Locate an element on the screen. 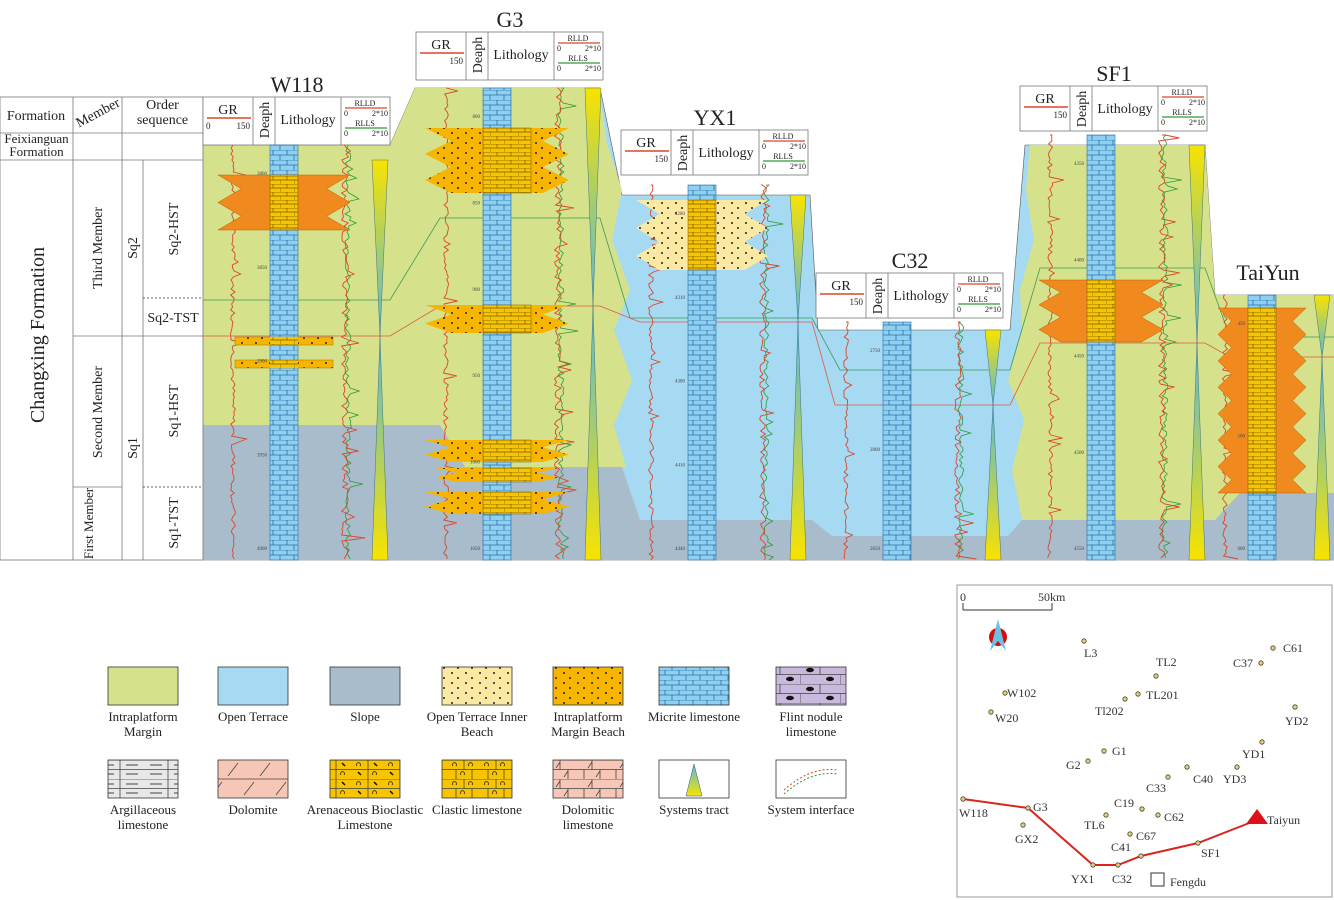 This screenshot has height=900, width=1334. depth-tick: 2850 is located at coordinates (875, 549).